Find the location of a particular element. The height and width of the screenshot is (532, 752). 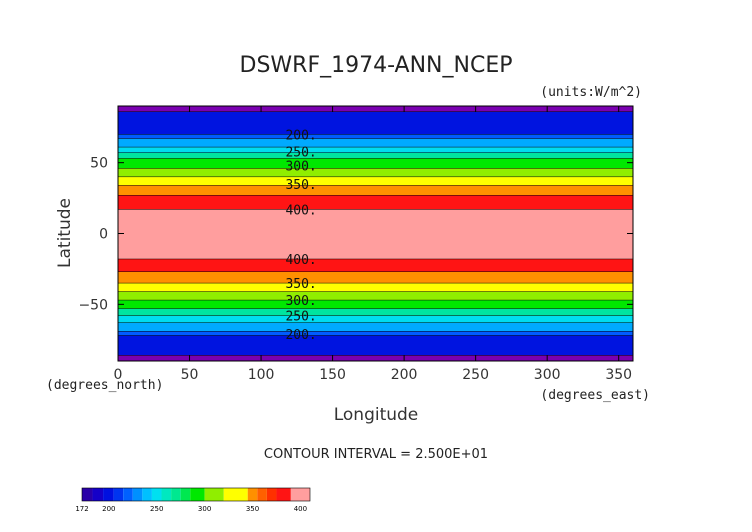

y-axis-label: Latitude is located at coordinates (65, 233).